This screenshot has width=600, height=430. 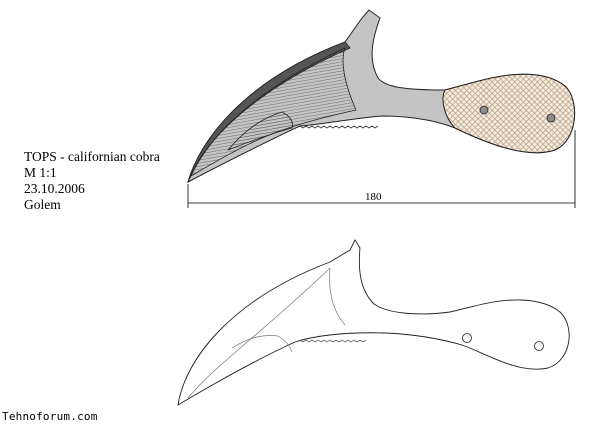 I want to click on drawing-date: 23.10.2006, so click(x=54, y=188).